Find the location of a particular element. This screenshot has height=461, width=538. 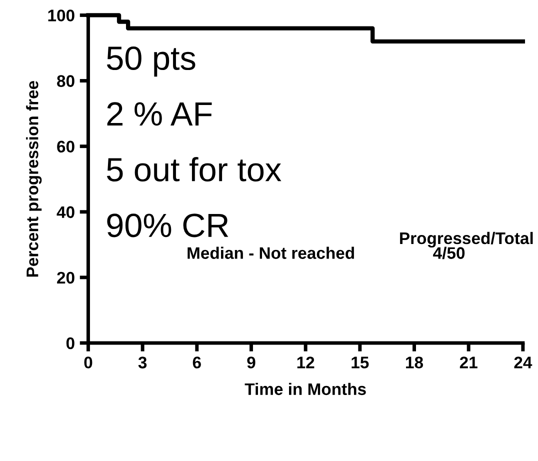

annotation: 2 % AF is located at coordinates (159, 114).